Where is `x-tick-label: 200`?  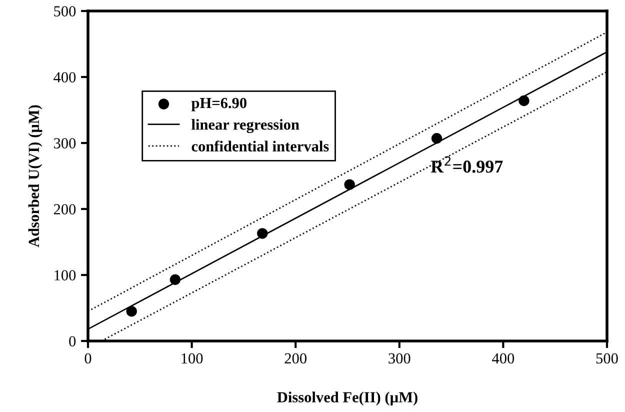 x-tick-label: 200 is located at coordinates (295, 358).